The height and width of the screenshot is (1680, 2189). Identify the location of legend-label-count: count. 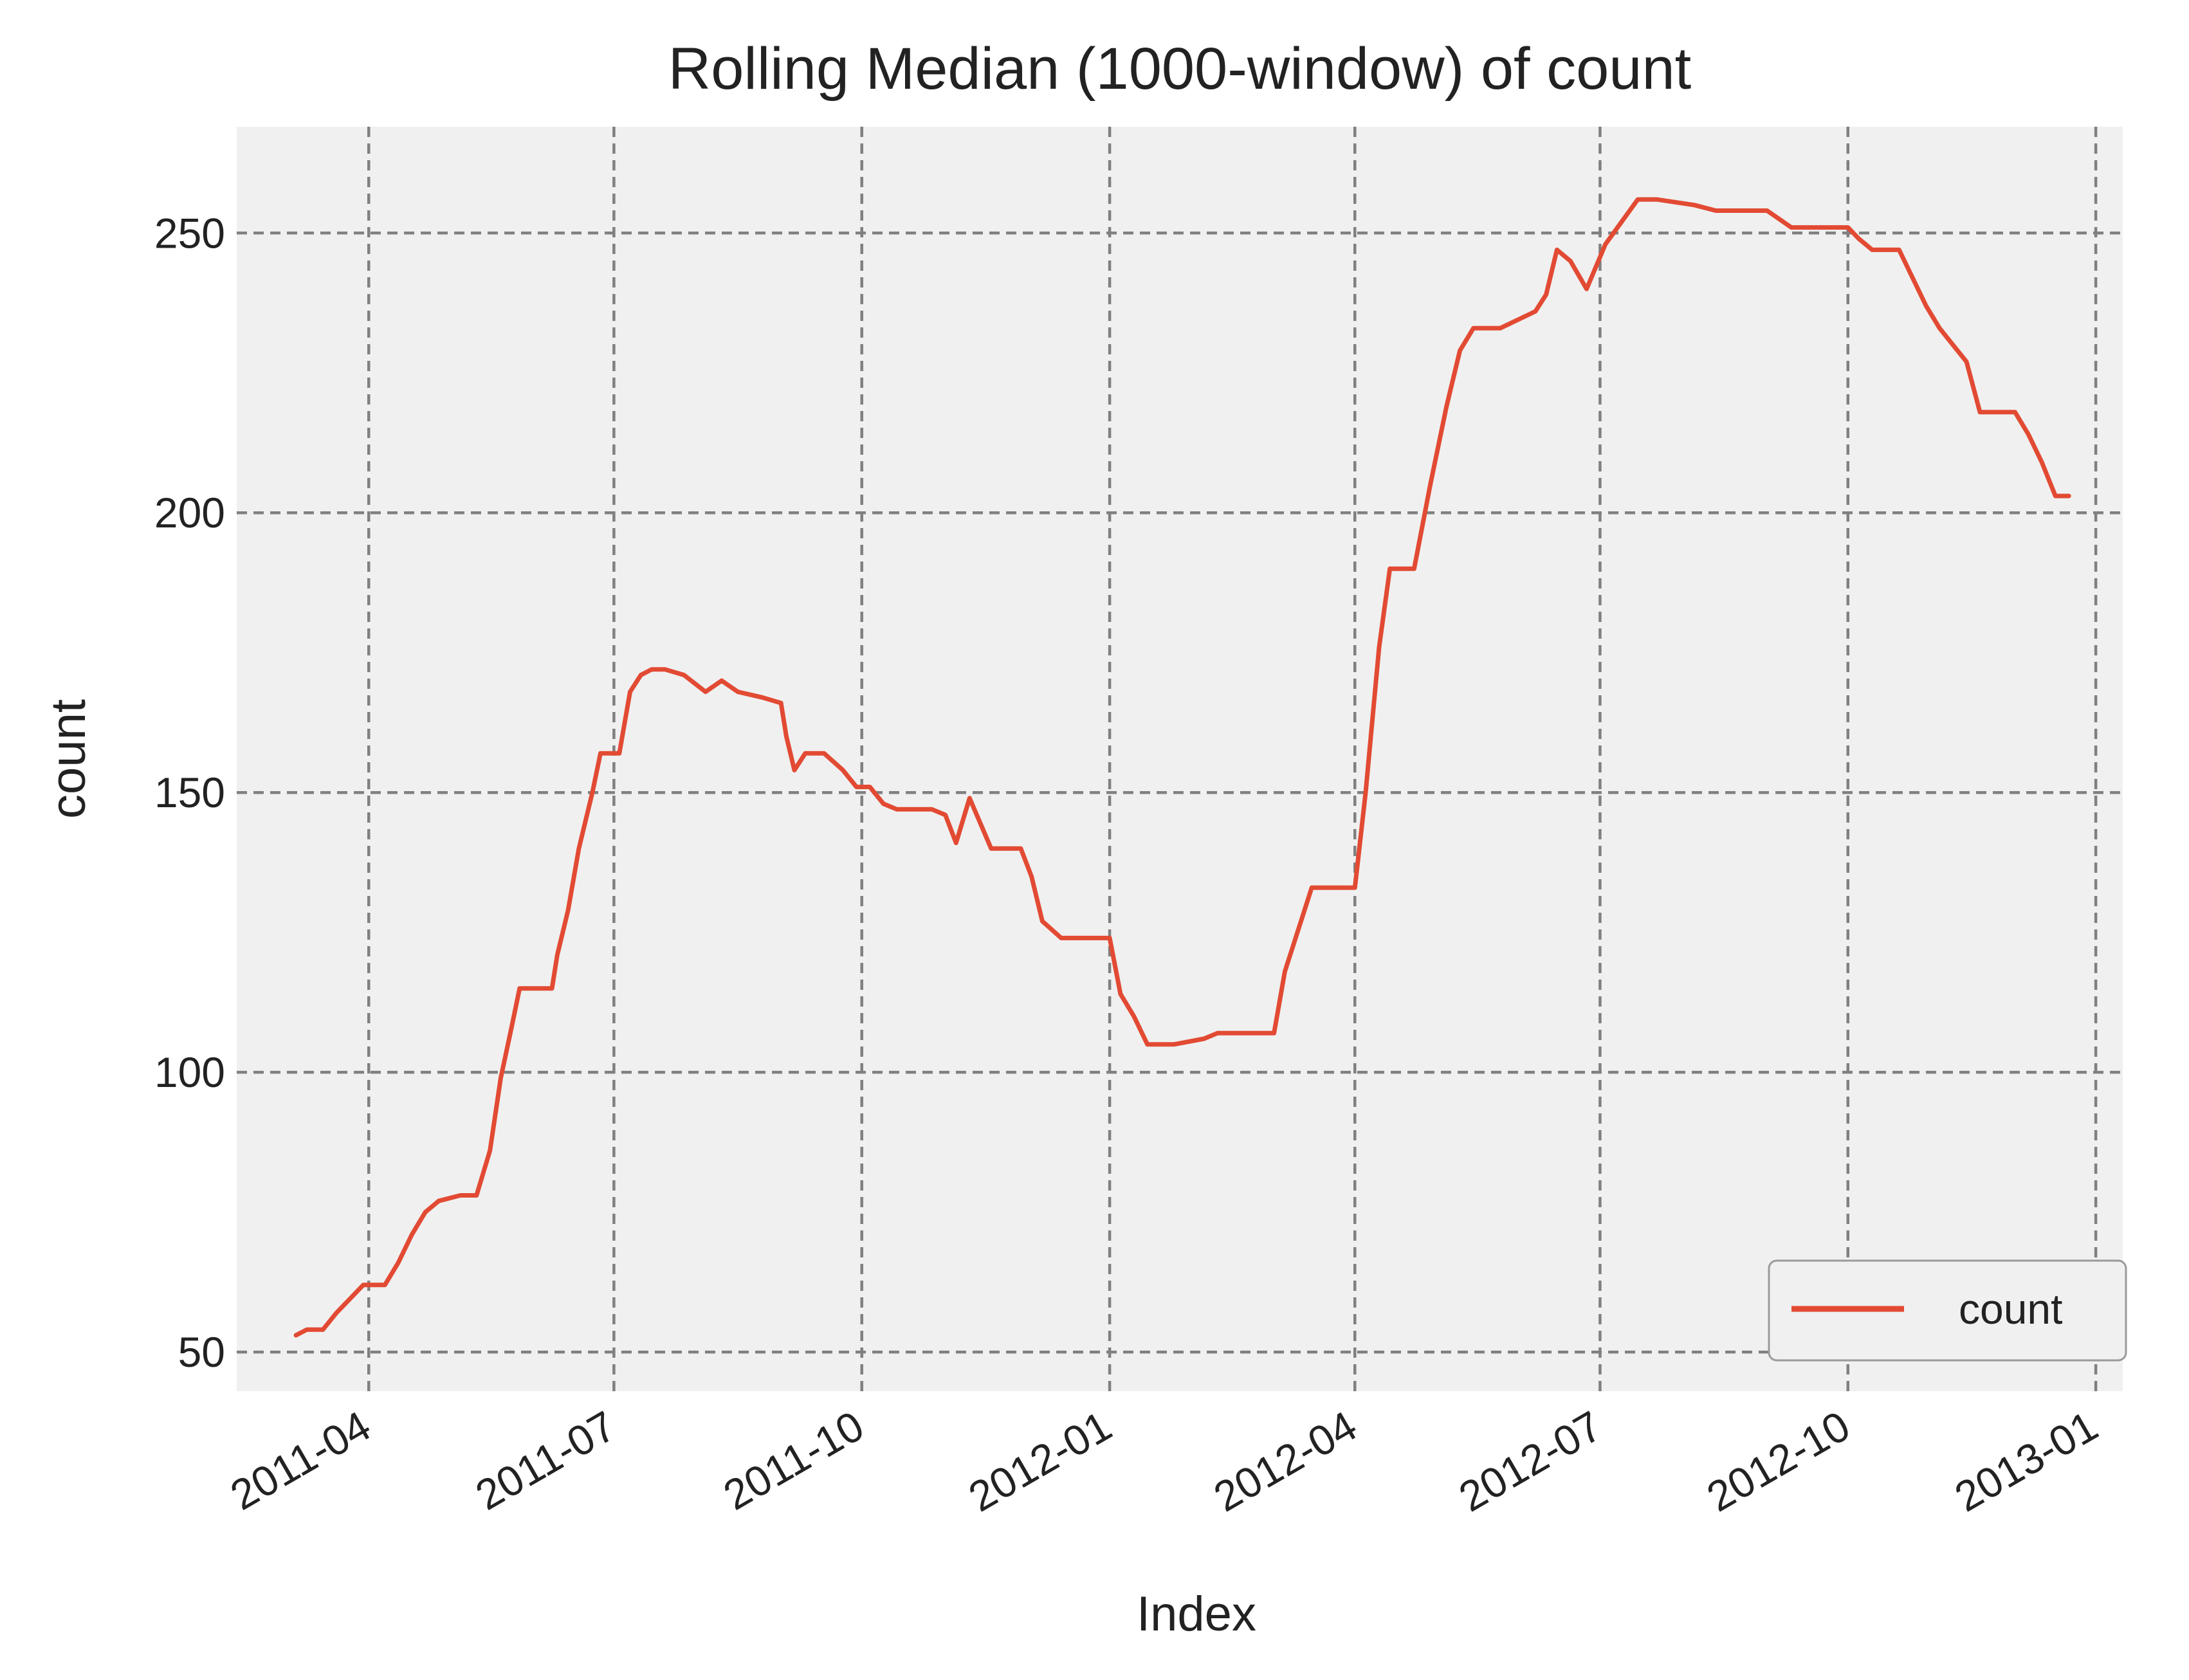
(2010, 1309).